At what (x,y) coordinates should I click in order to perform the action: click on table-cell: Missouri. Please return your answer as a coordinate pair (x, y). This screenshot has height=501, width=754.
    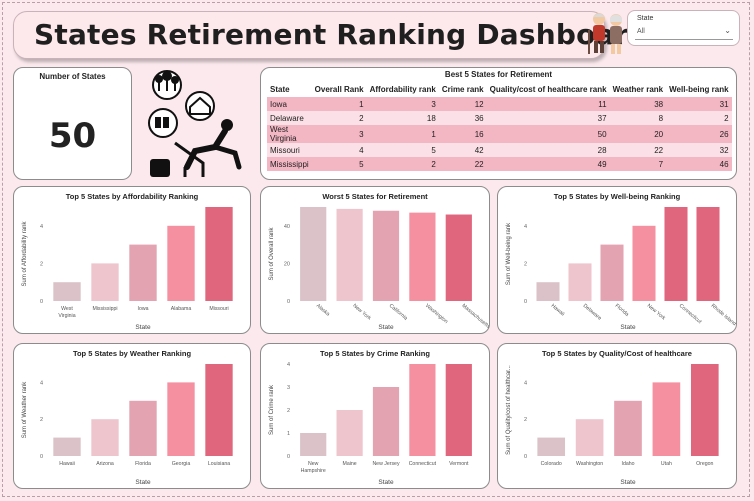
    Looking at the image, I should click on (289, 150).